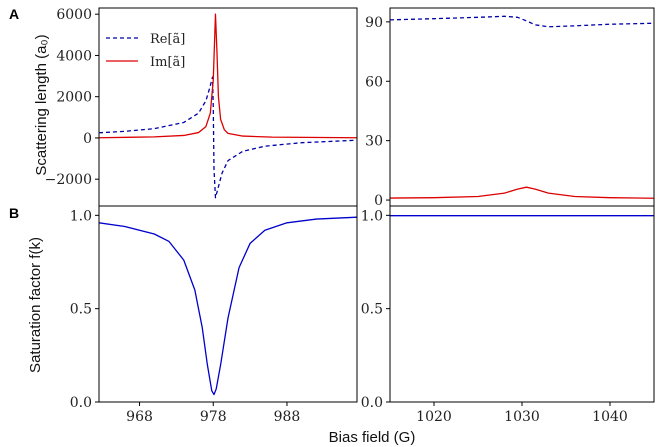  What do you see at coordinates (139, 417) in the screenshot?
I see `x-tick-label-b-left: 968` at bounding box center [139, 417].